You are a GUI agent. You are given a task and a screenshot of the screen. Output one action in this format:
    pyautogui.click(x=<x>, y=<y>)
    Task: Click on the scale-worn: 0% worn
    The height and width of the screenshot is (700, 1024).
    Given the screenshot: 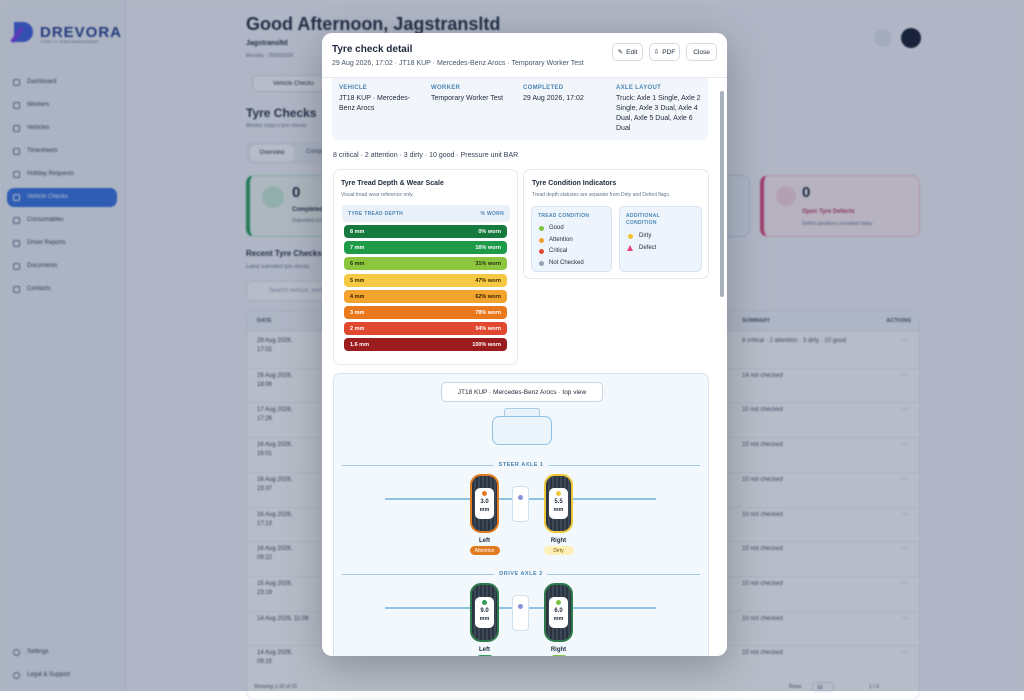 What is the action you would take?
    pyautogui.click(x=489, y=232)
    